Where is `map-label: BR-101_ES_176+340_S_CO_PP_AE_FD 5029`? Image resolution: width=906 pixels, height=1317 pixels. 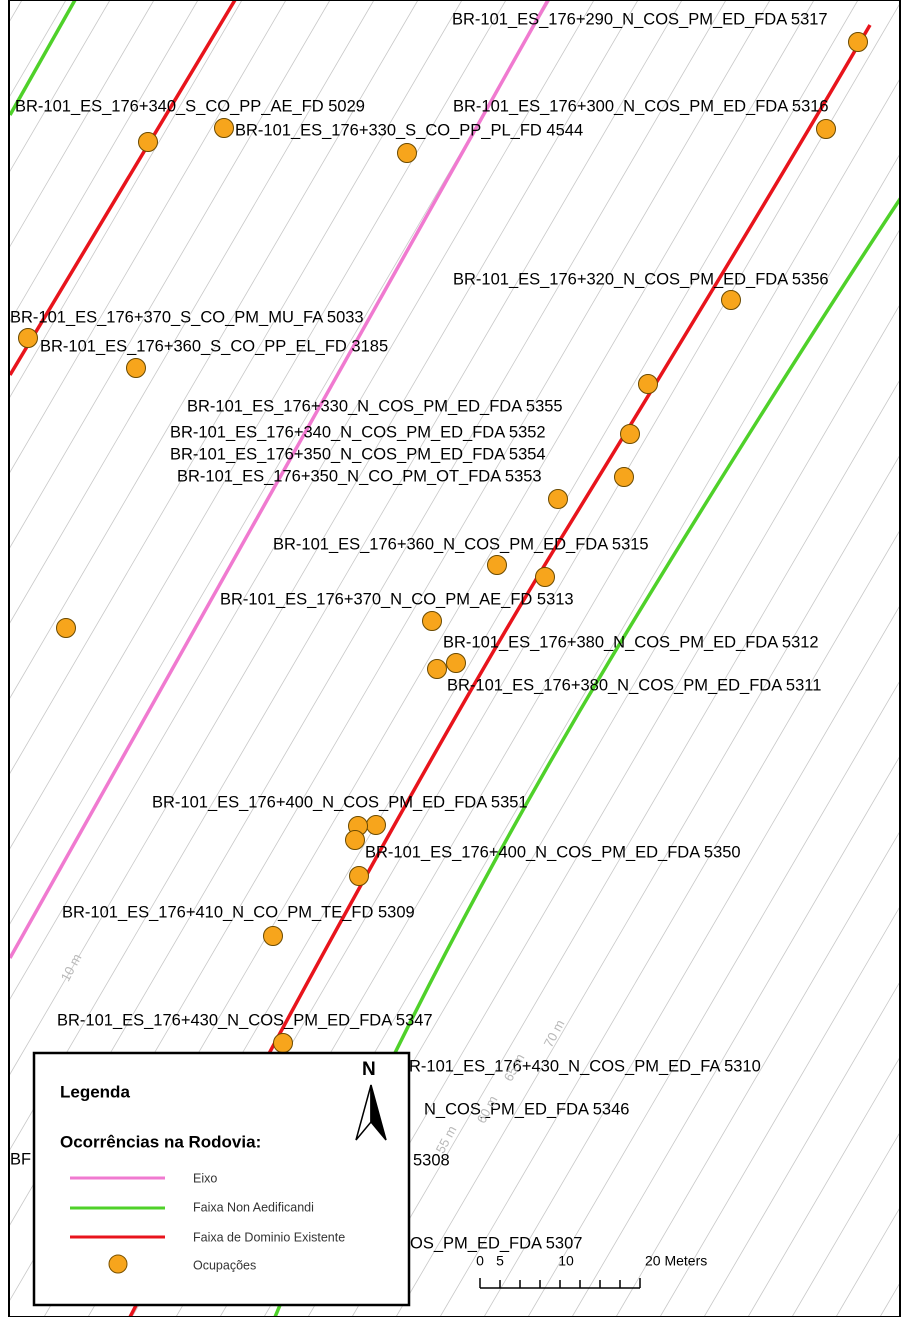
map-label: BR-101_ES_176+340_S_CO_PP_AE_FD 5029 is located at coordinates (190, 106).